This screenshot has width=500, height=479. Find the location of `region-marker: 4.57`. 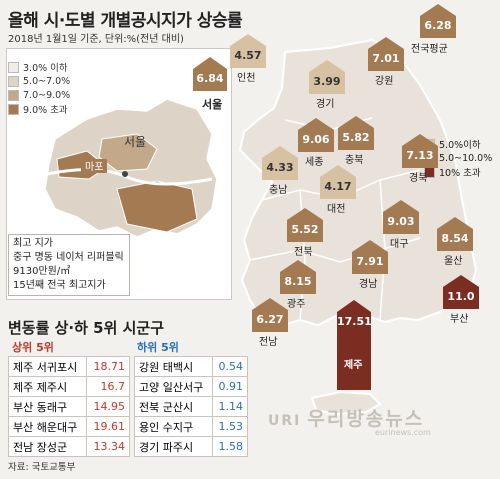

region-marker: 4.57 is located at coordinates (248, 51).